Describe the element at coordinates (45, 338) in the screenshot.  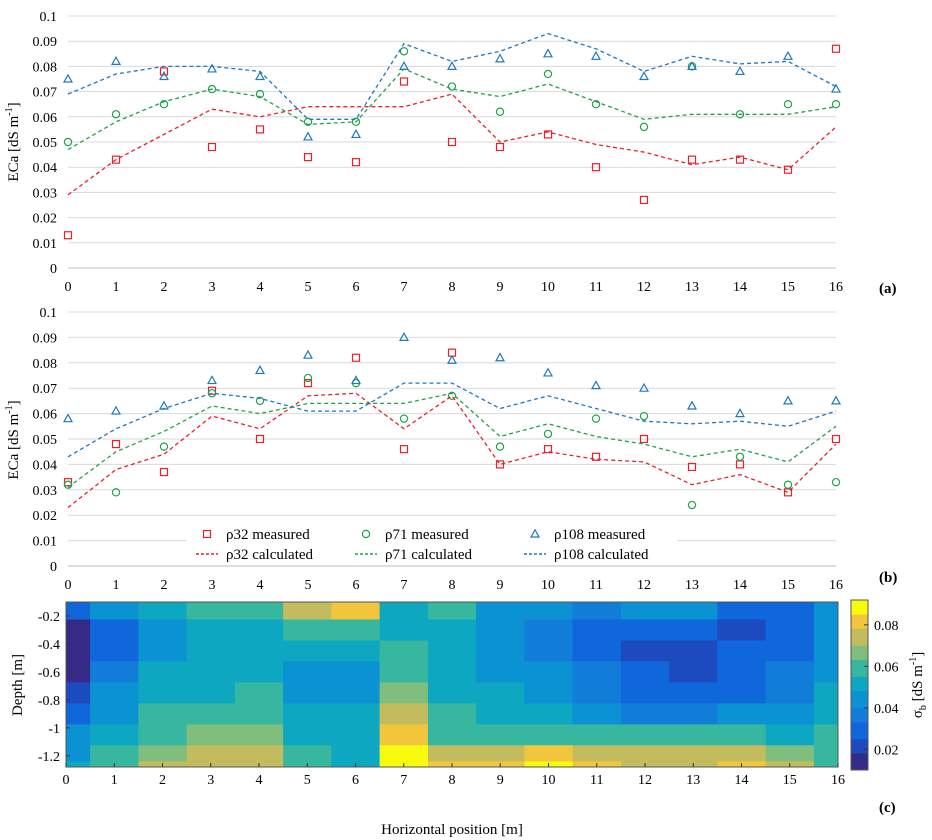
I see `panel-b-ytick-label: 0.09` at that location.